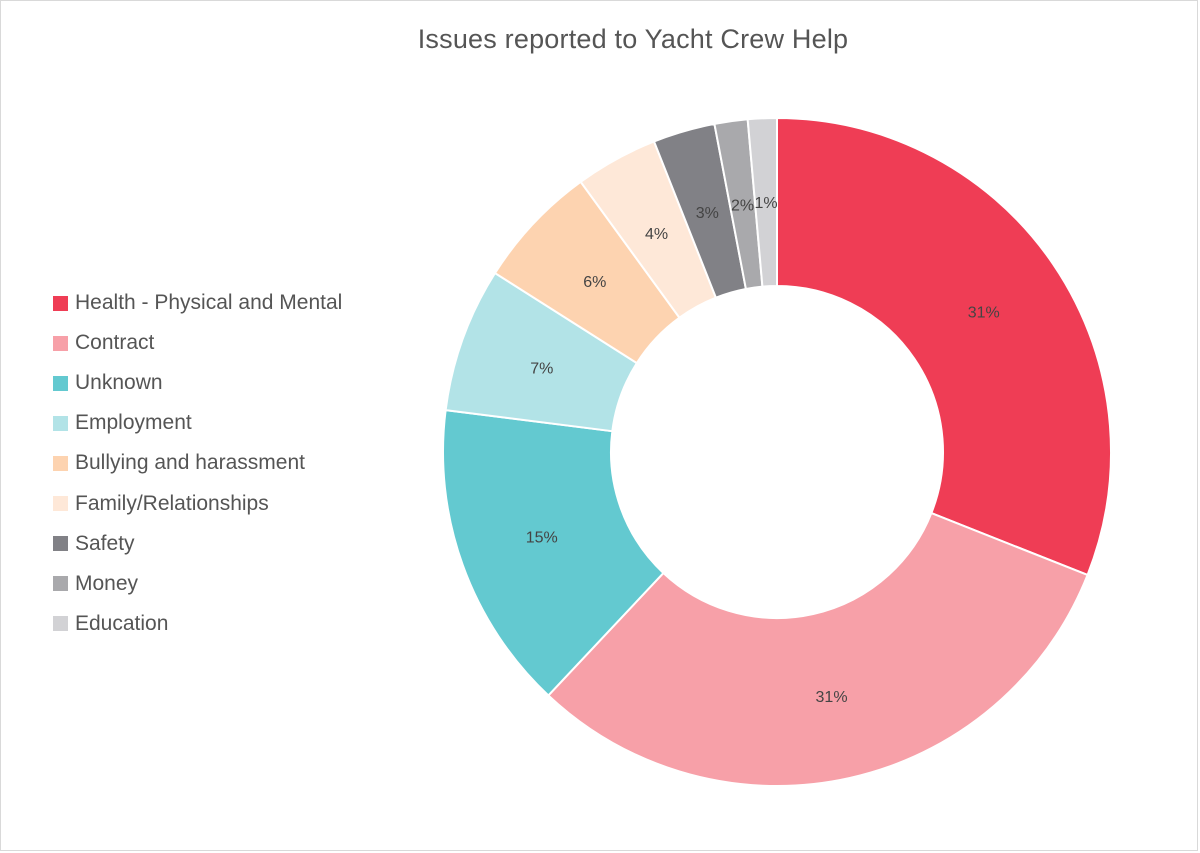  What do you see at coordinates (707, 213) in the screenshot?
I see `slice-data-label: 3%` at bounding box center [707, 213].